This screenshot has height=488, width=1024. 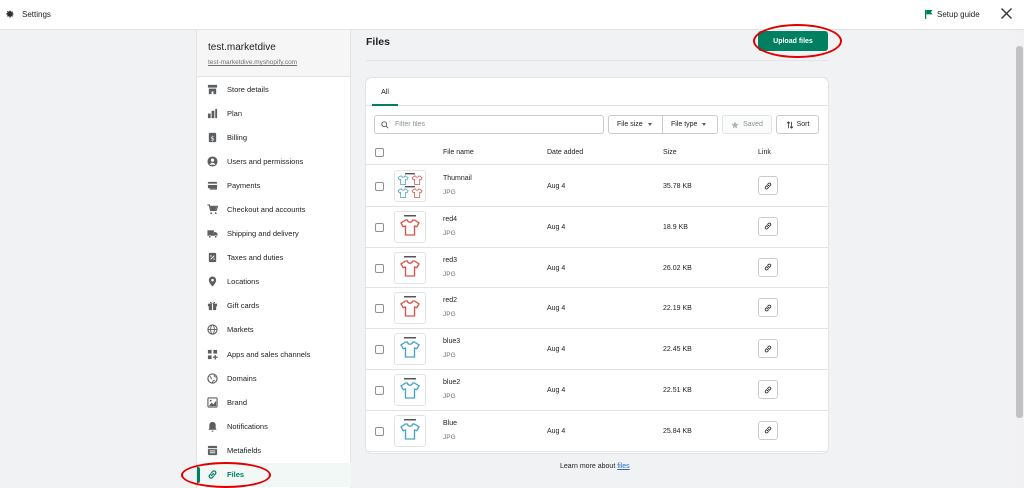 I want to click on file-size: 22.19 KB, so click(x=677, y=309).